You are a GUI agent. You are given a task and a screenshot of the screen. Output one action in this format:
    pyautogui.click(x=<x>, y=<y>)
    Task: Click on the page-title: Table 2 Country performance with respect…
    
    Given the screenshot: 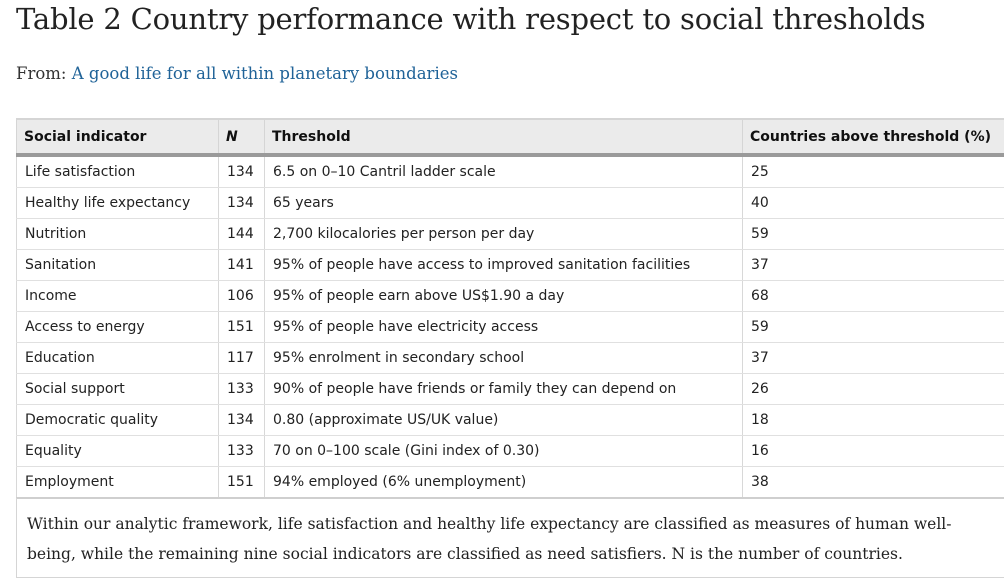 What is the action you would take?
    pyautogui.click(x=471, y=19)
    